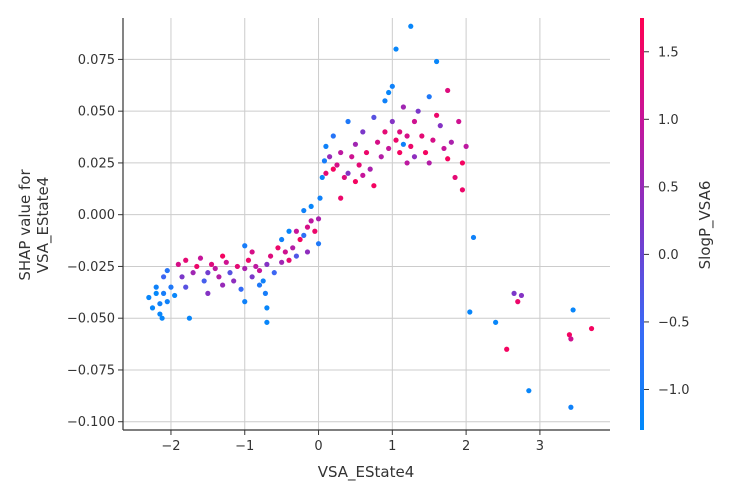 The image size is (750, 504). What do you see at coordinates (244, 446) in the screenshot?
I see `x-tick-label: −1` at bounding box center [244, 446].